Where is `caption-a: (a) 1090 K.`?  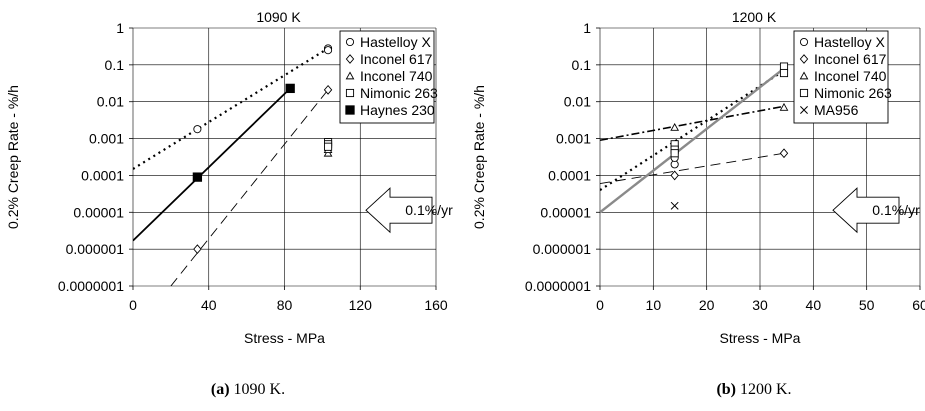 caption-a: (a) 1090 K. is located at coordinates (248, 389).